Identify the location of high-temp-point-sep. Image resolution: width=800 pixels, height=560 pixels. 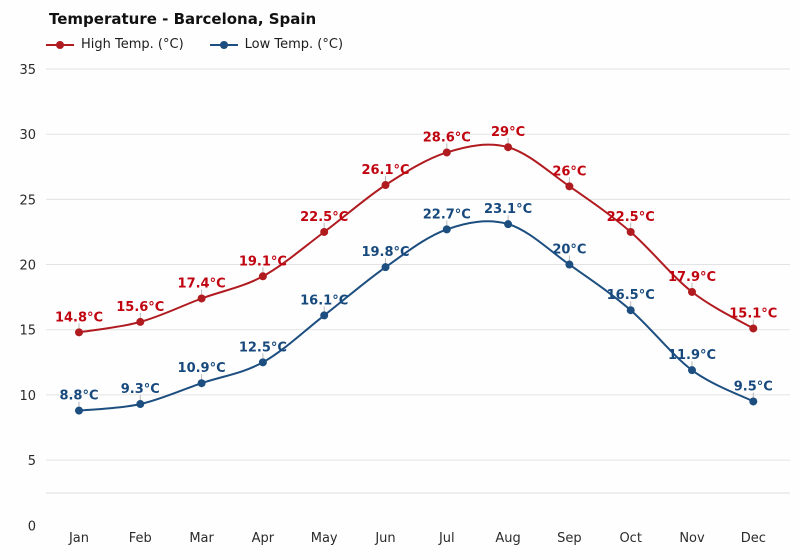
(569, 186).